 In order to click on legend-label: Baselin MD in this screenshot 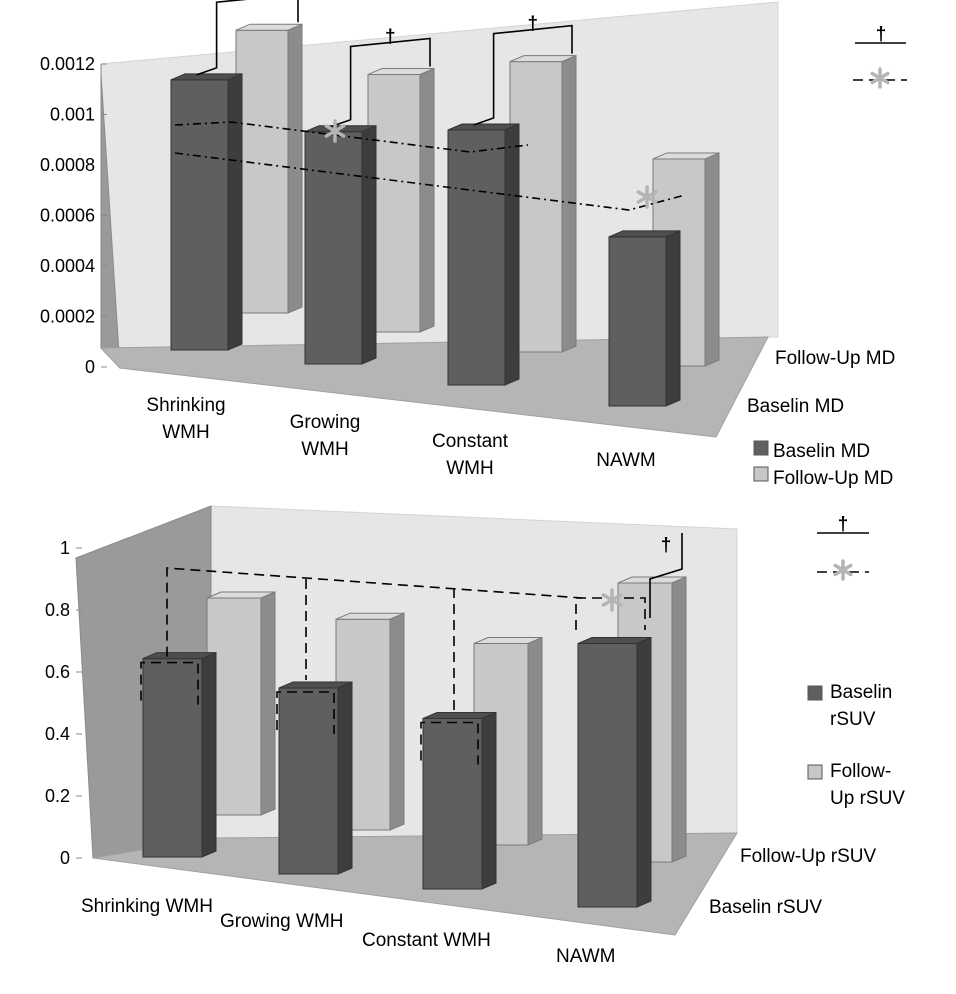, I will do `click(821, 451)`.